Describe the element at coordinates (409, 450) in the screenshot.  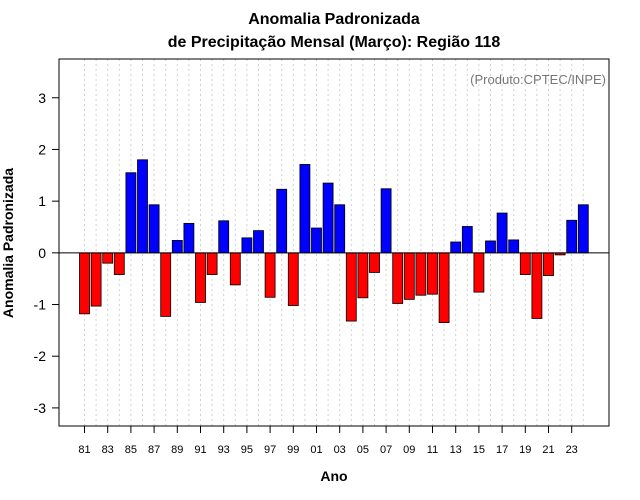
I see `x-tick-label: 09` at that location.